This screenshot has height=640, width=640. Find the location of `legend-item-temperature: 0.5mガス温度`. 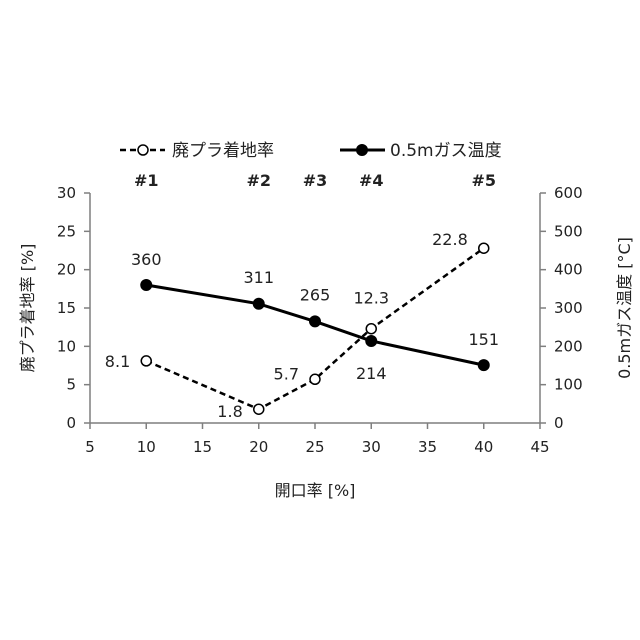

legend-item-temperature: 0.5mガス温度 is located at coordinates (421, 151).